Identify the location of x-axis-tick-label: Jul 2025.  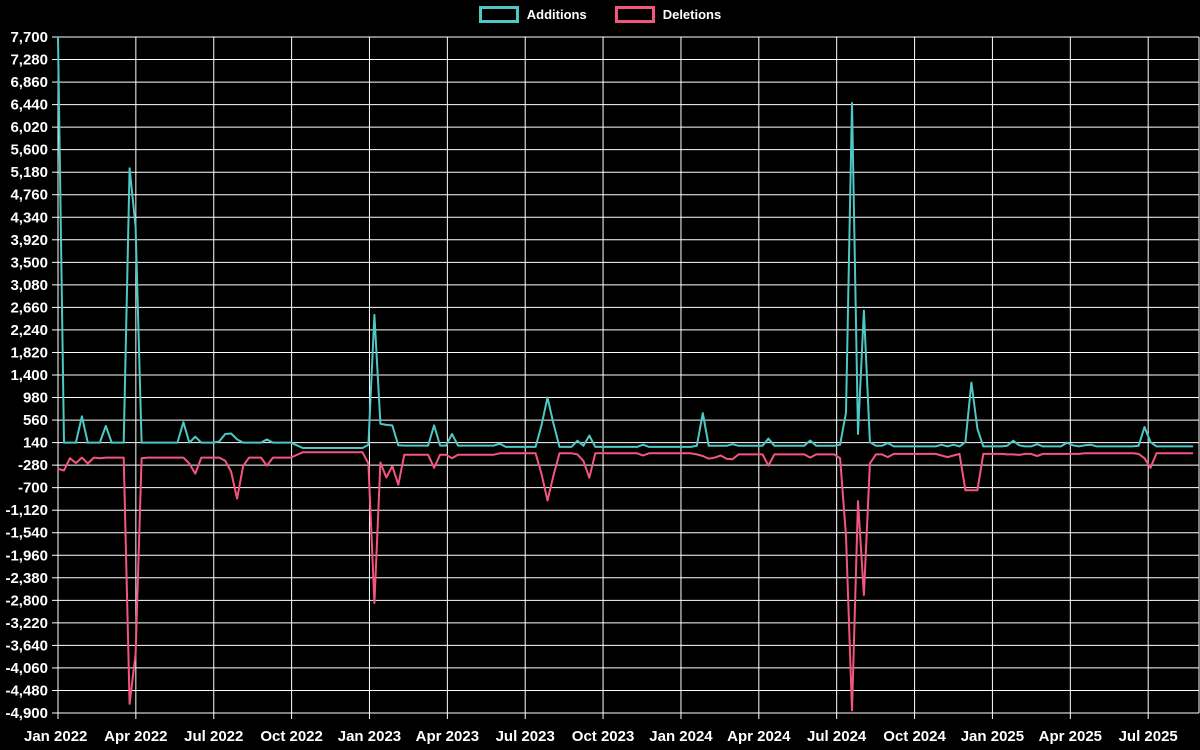
(1148, 736).